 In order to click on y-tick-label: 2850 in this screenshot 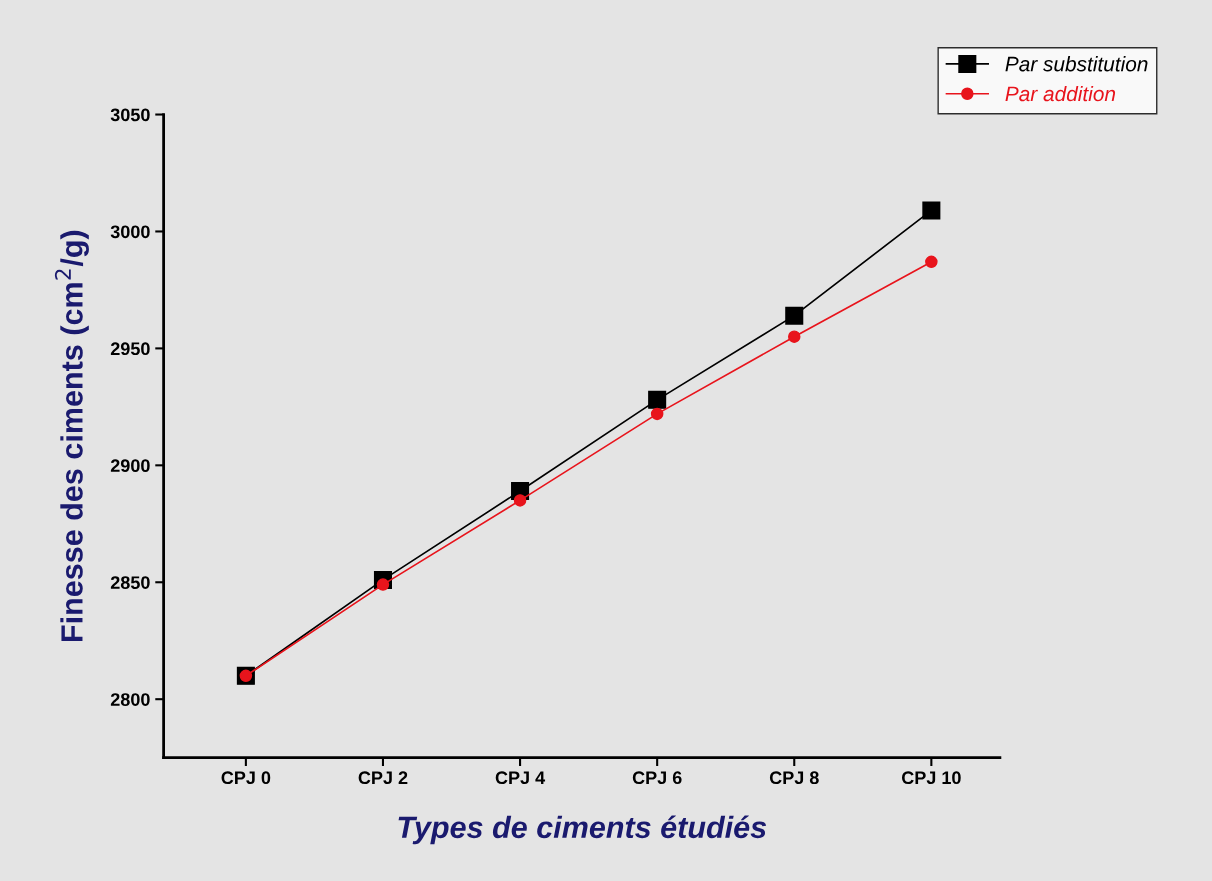, I will do `click(130, 582)`.